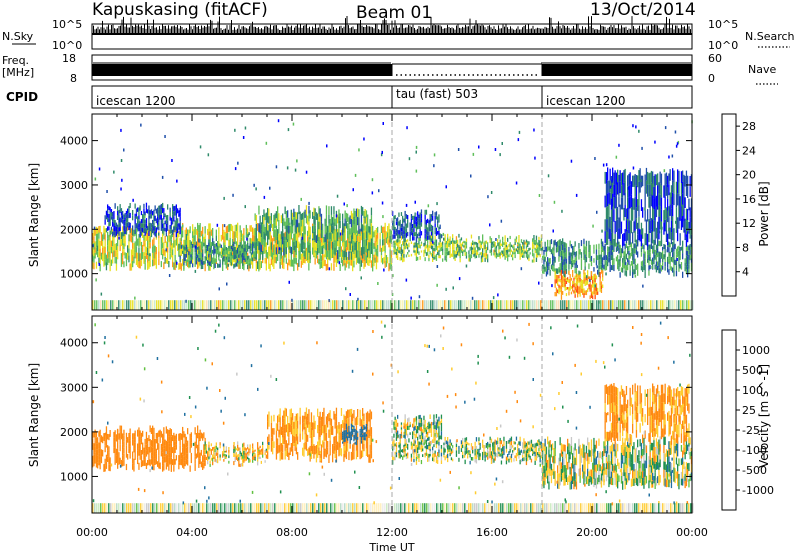  Describe the element at coordinates (15, 60) in the screenshot. I see `freq-label: Freq.` at that location.